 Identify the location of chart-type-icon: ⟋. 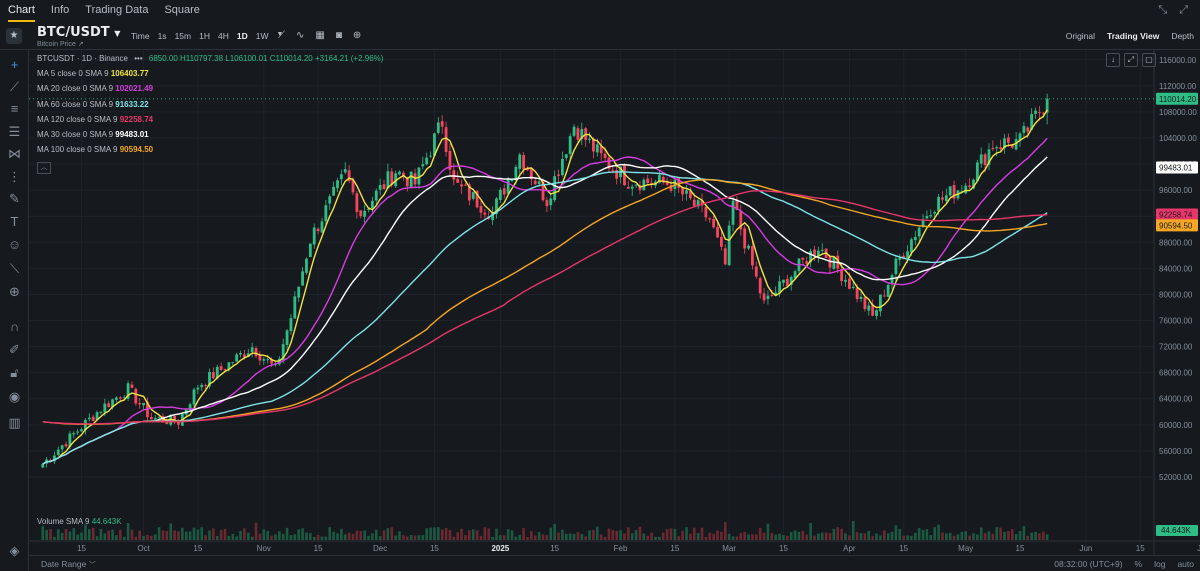
(281, 35).